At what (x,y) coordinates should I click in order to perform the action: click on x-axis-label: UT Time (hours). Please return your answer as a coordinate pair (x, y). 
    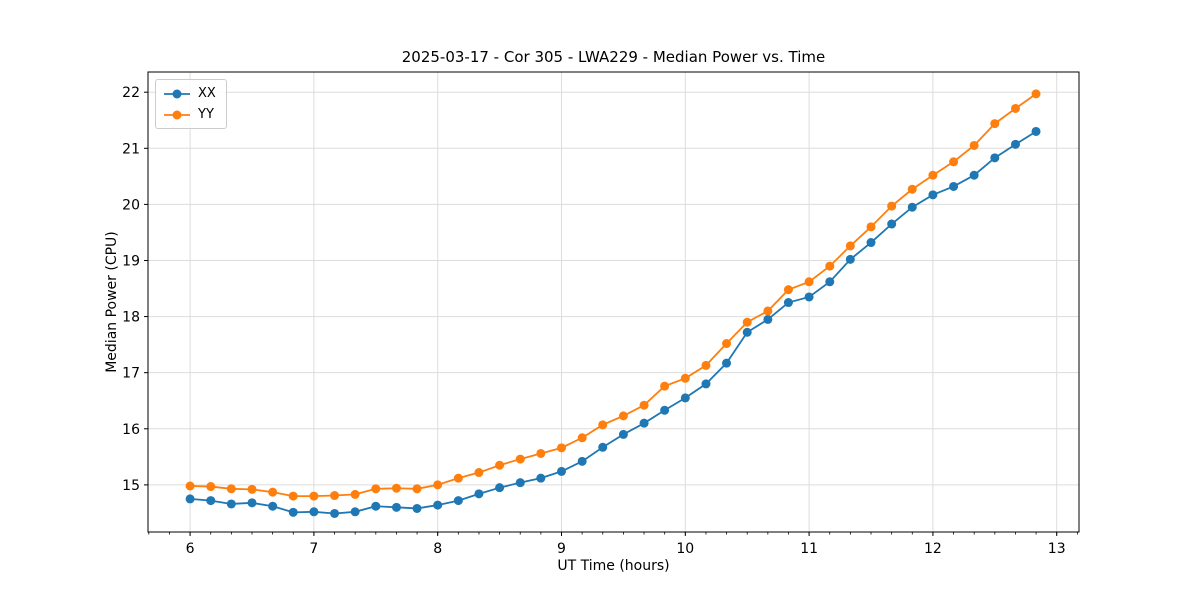
    Looking at the image, I should click on (613, 566).